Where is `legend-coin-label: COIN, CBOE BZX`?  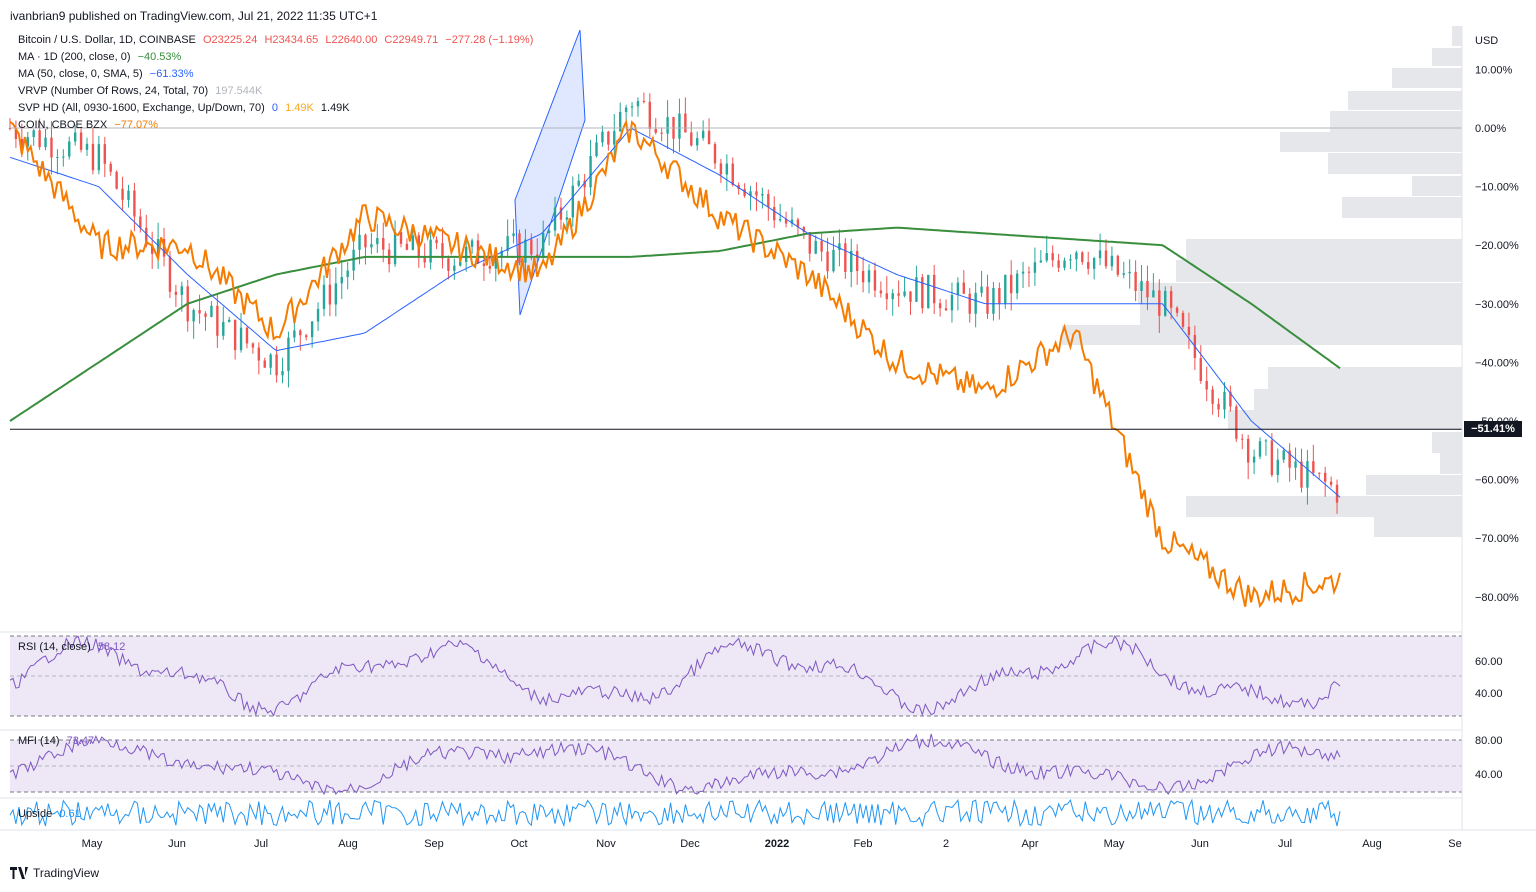
legend-coin-label: COIN, CBOE BZX is located at coordinates (63, 125).